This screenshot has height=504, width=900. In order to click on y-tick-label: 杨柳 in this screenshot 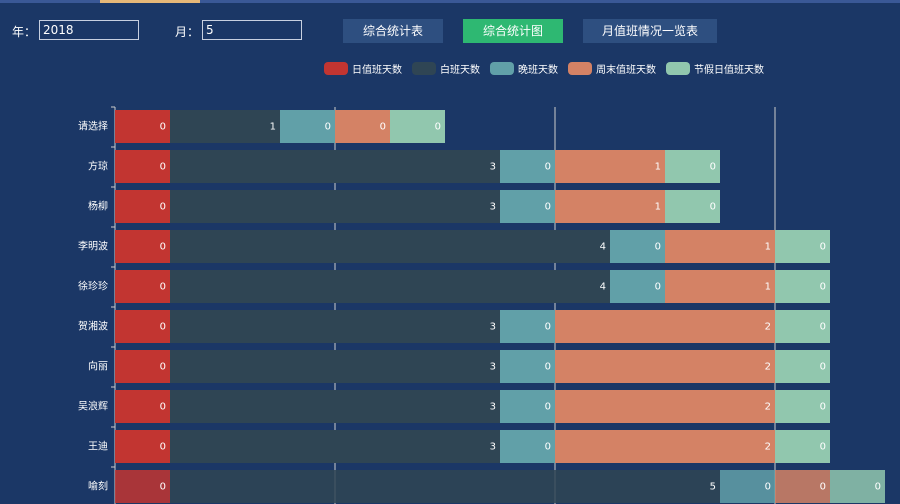, I will do `click(98, 206)`.